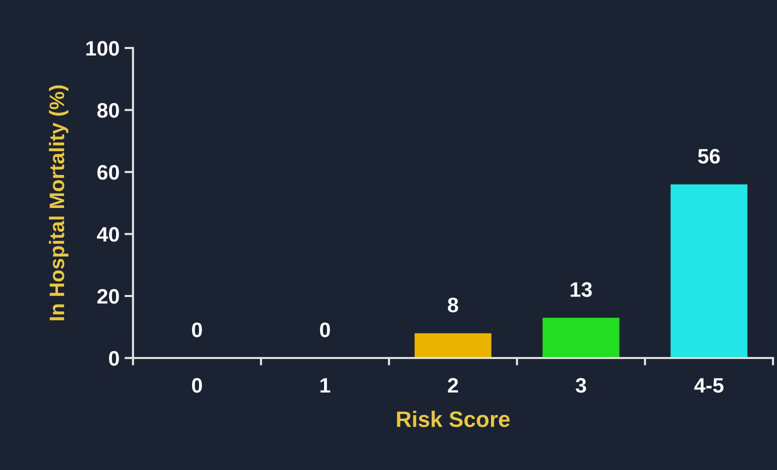  I want to click on y-tick-label: 40, so click(107, 234).